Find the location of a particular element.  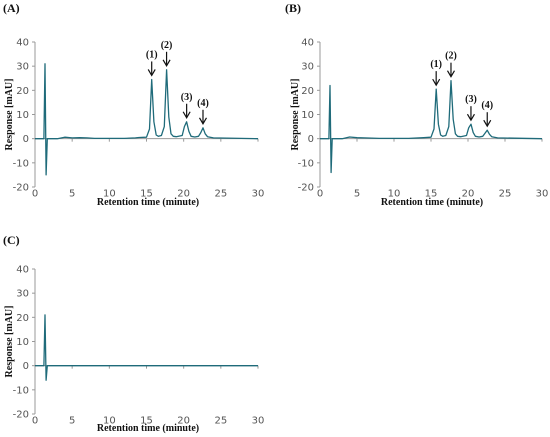

panel-label: (C) is located at coordinates (11, 240).